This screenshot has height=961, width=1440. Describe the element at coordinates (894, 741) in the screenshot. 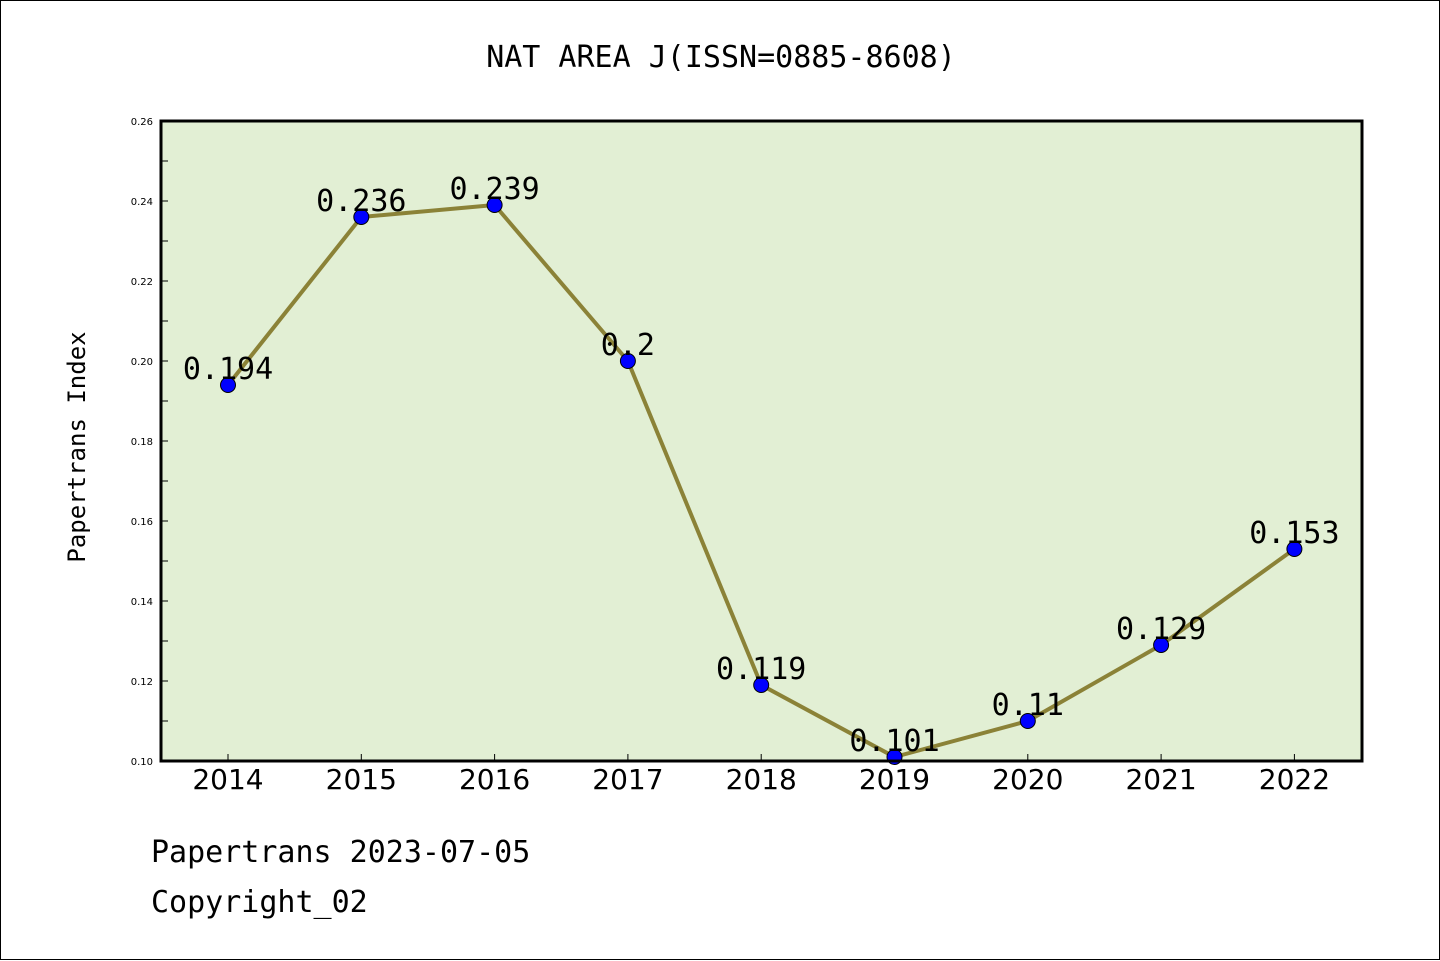

I see `data-label: 0.101` at that location.